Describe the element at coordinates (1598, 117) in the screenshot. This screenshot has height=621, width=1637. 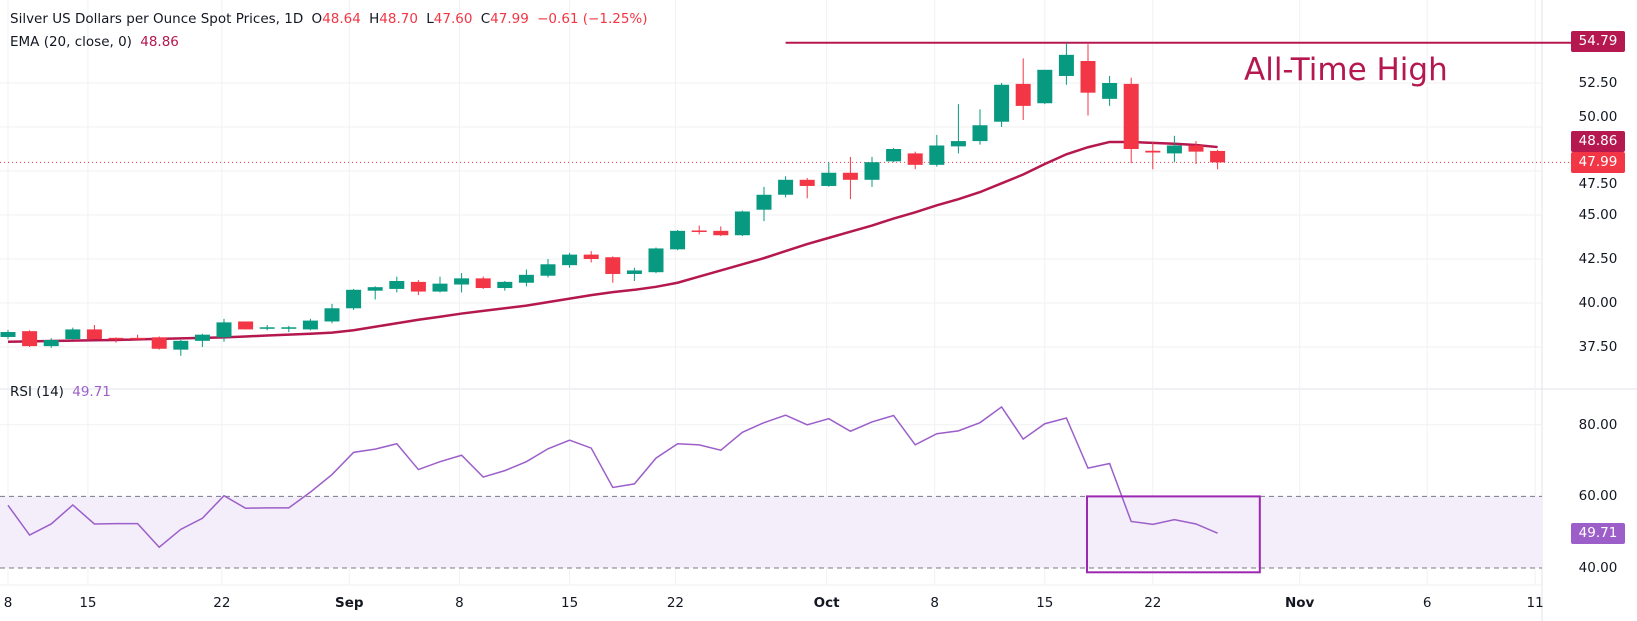
I see `price-axis-label: 50.00` at that location.